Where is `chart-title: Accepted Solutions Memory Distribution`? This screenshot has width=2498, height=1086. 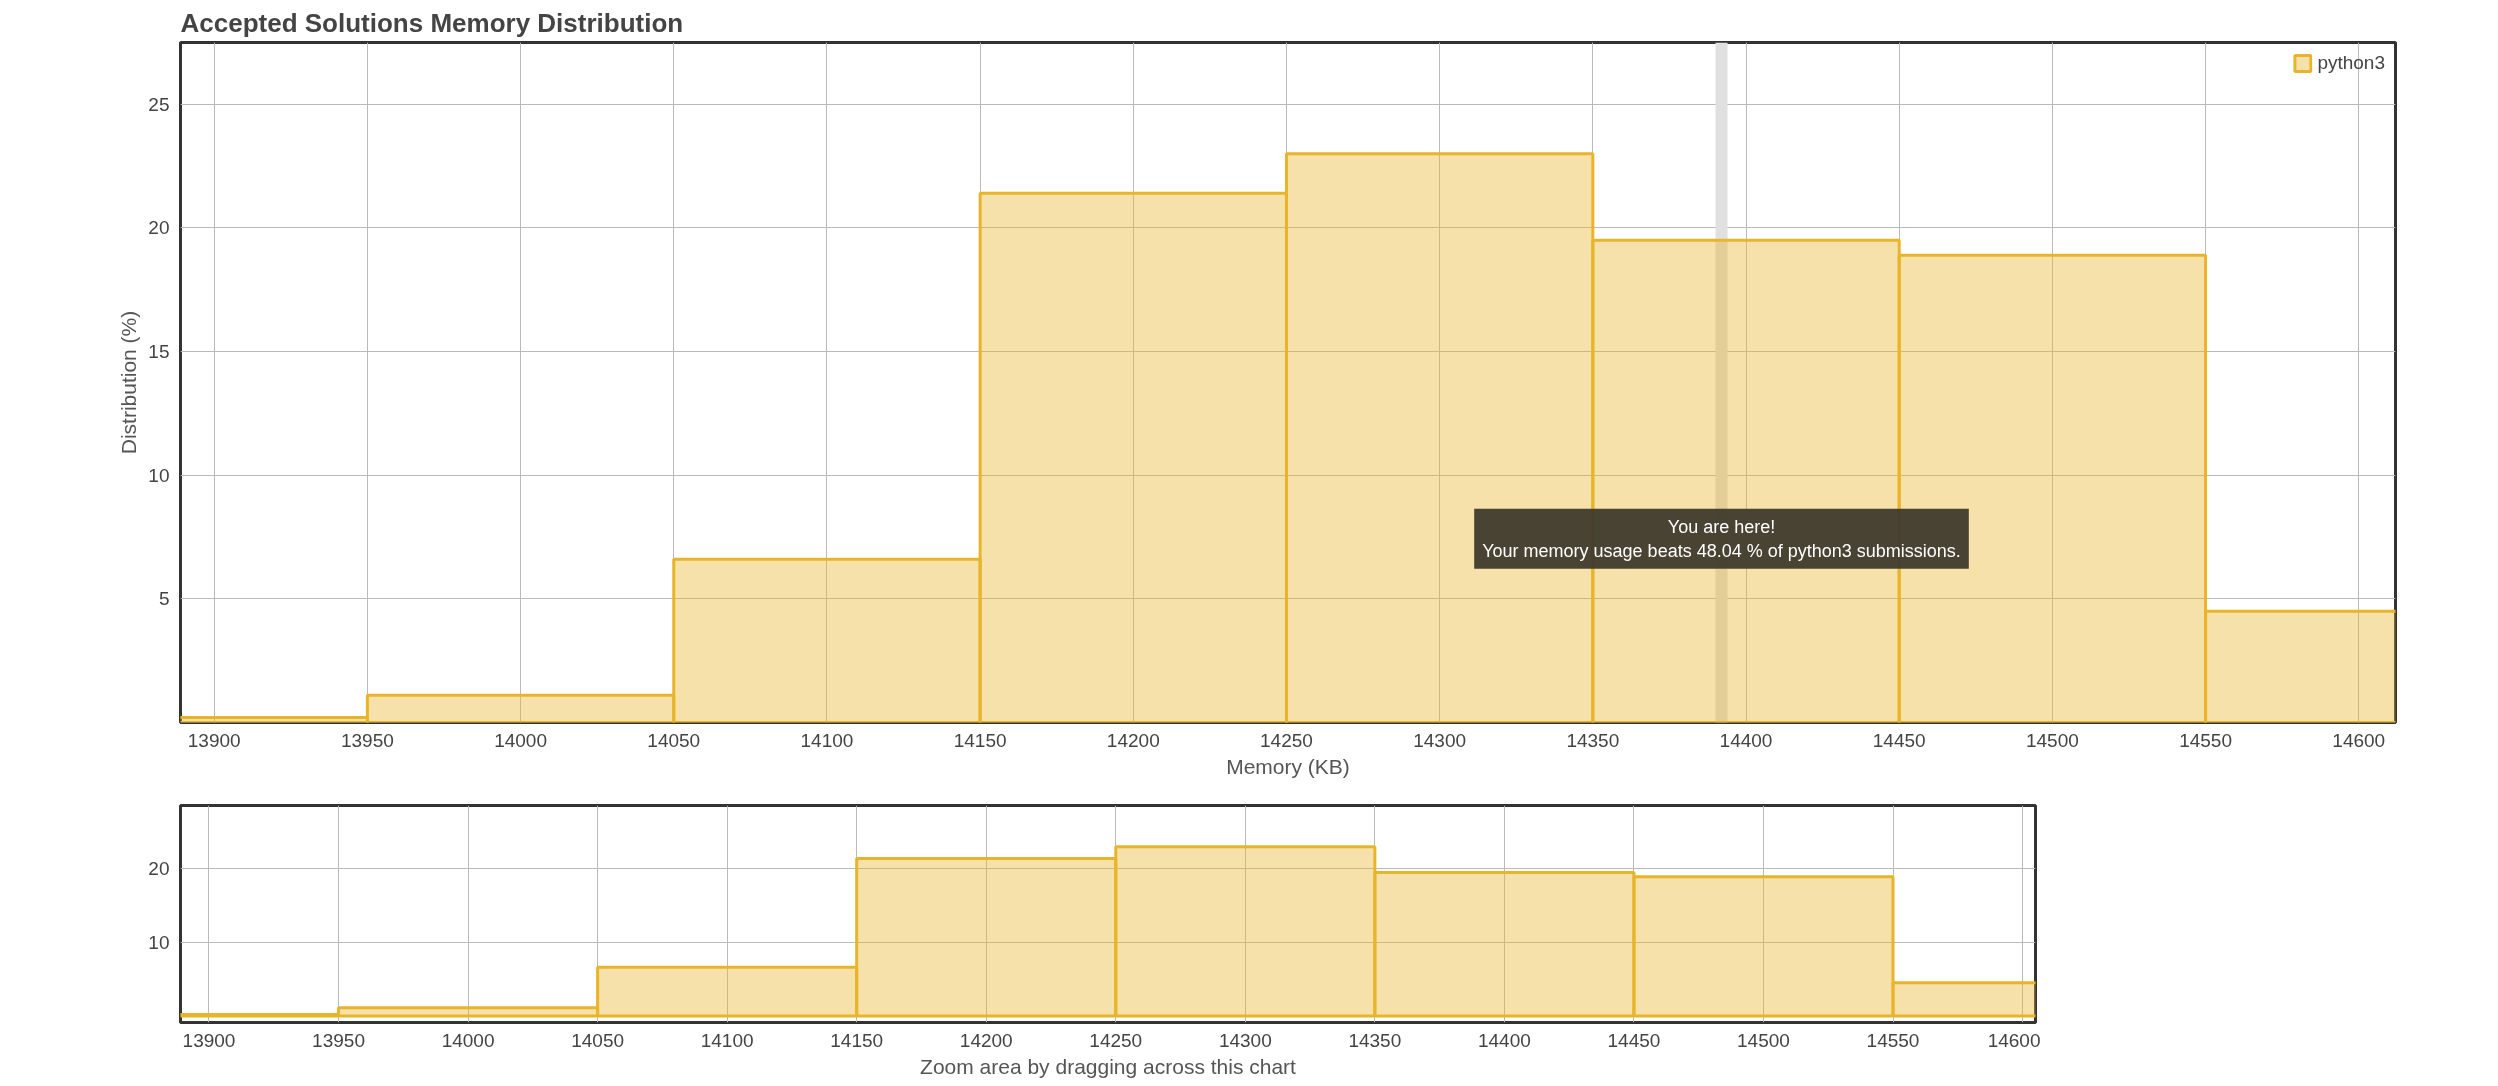 chart-title: Accepted Solutions Memory Distribution is located at coordinates (432, 22).